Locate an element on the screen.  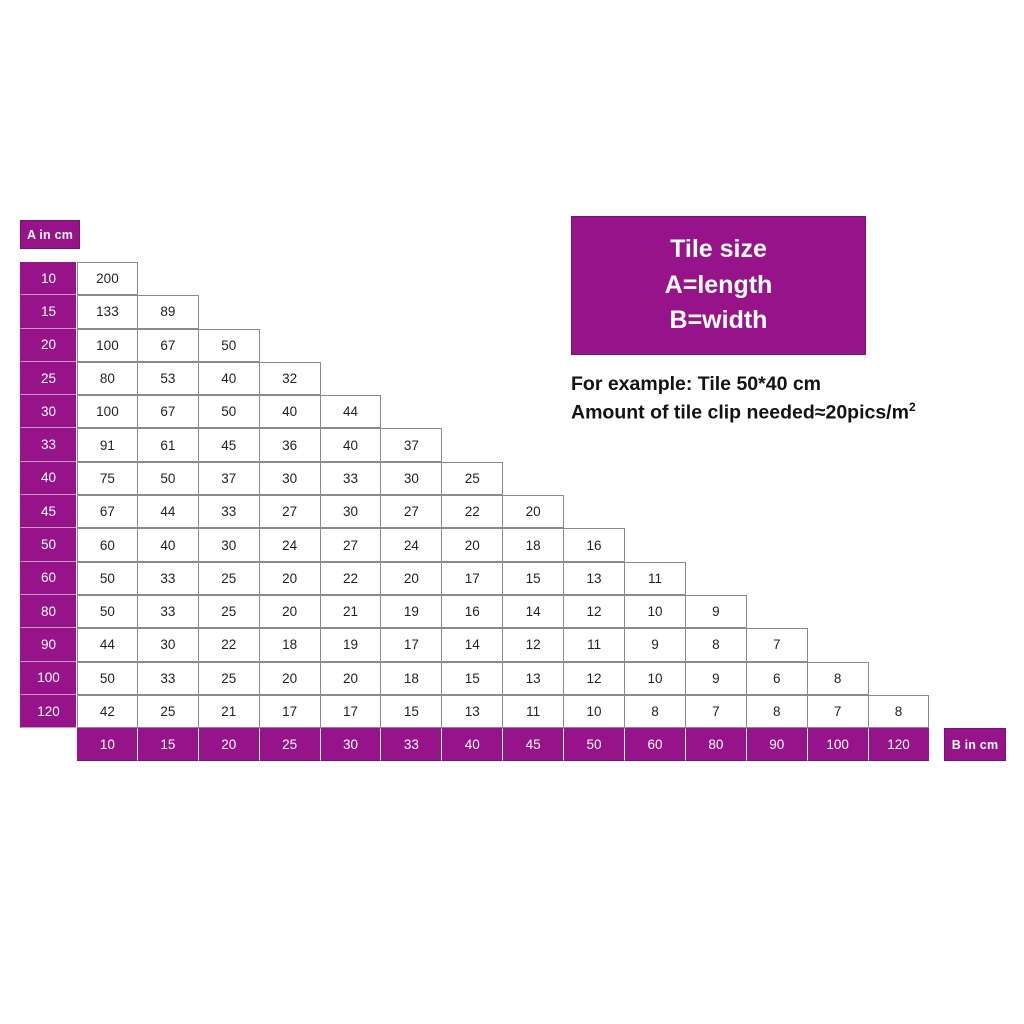
matrix-row: 45 67 44 33 27 30 27 22 20 is located at coordinates (474, 512).